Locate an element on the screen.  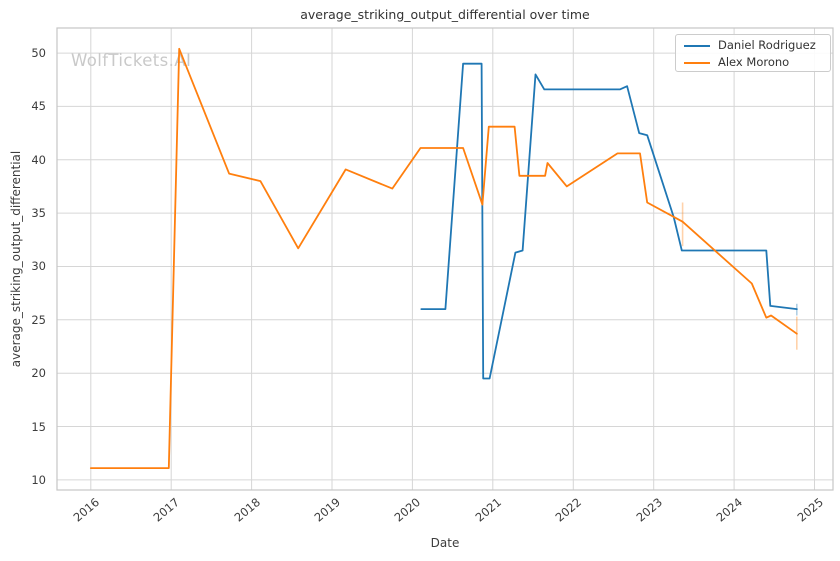
y-tick-label: 40 is located at coordinates (38, 159).